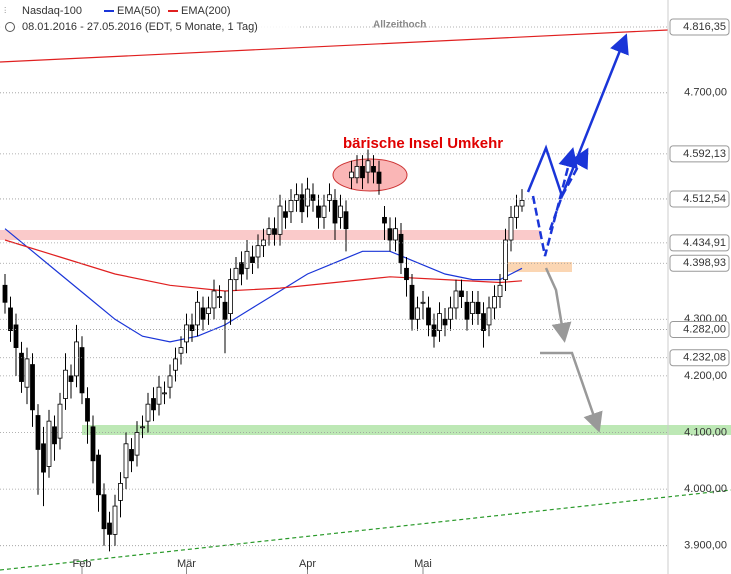 The image size is (731, 574). What do you see at coordinates (538, 267) in the screenshot?
I see `gap-zone` at bounding box center [538, 267].